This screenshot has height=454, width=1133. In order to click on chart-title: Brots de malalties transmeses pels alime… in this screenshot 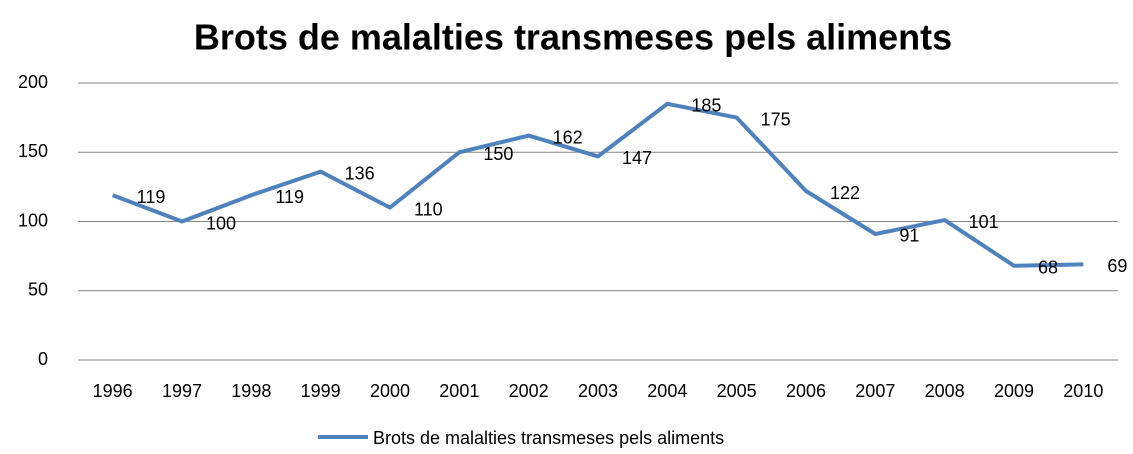, I will do `click(573, 37)`.